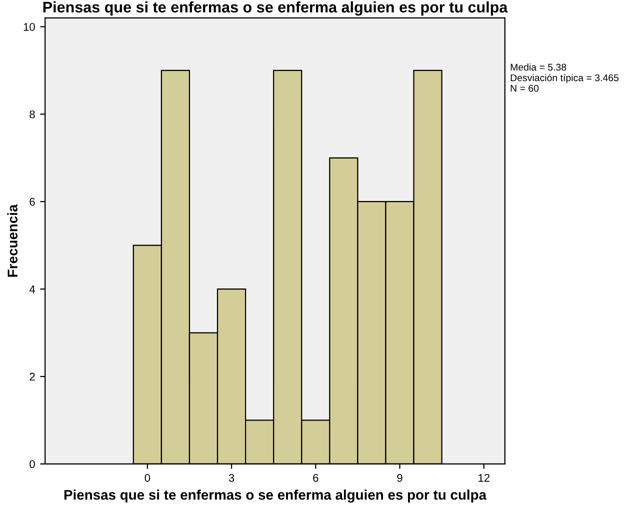  What do you see at coordinates (275, 496) in the screenshot?
I see `x-axis-title: Piensas que si te enfermas o se enferma alguien es por tu culpa` at bounding box center [275, 496].